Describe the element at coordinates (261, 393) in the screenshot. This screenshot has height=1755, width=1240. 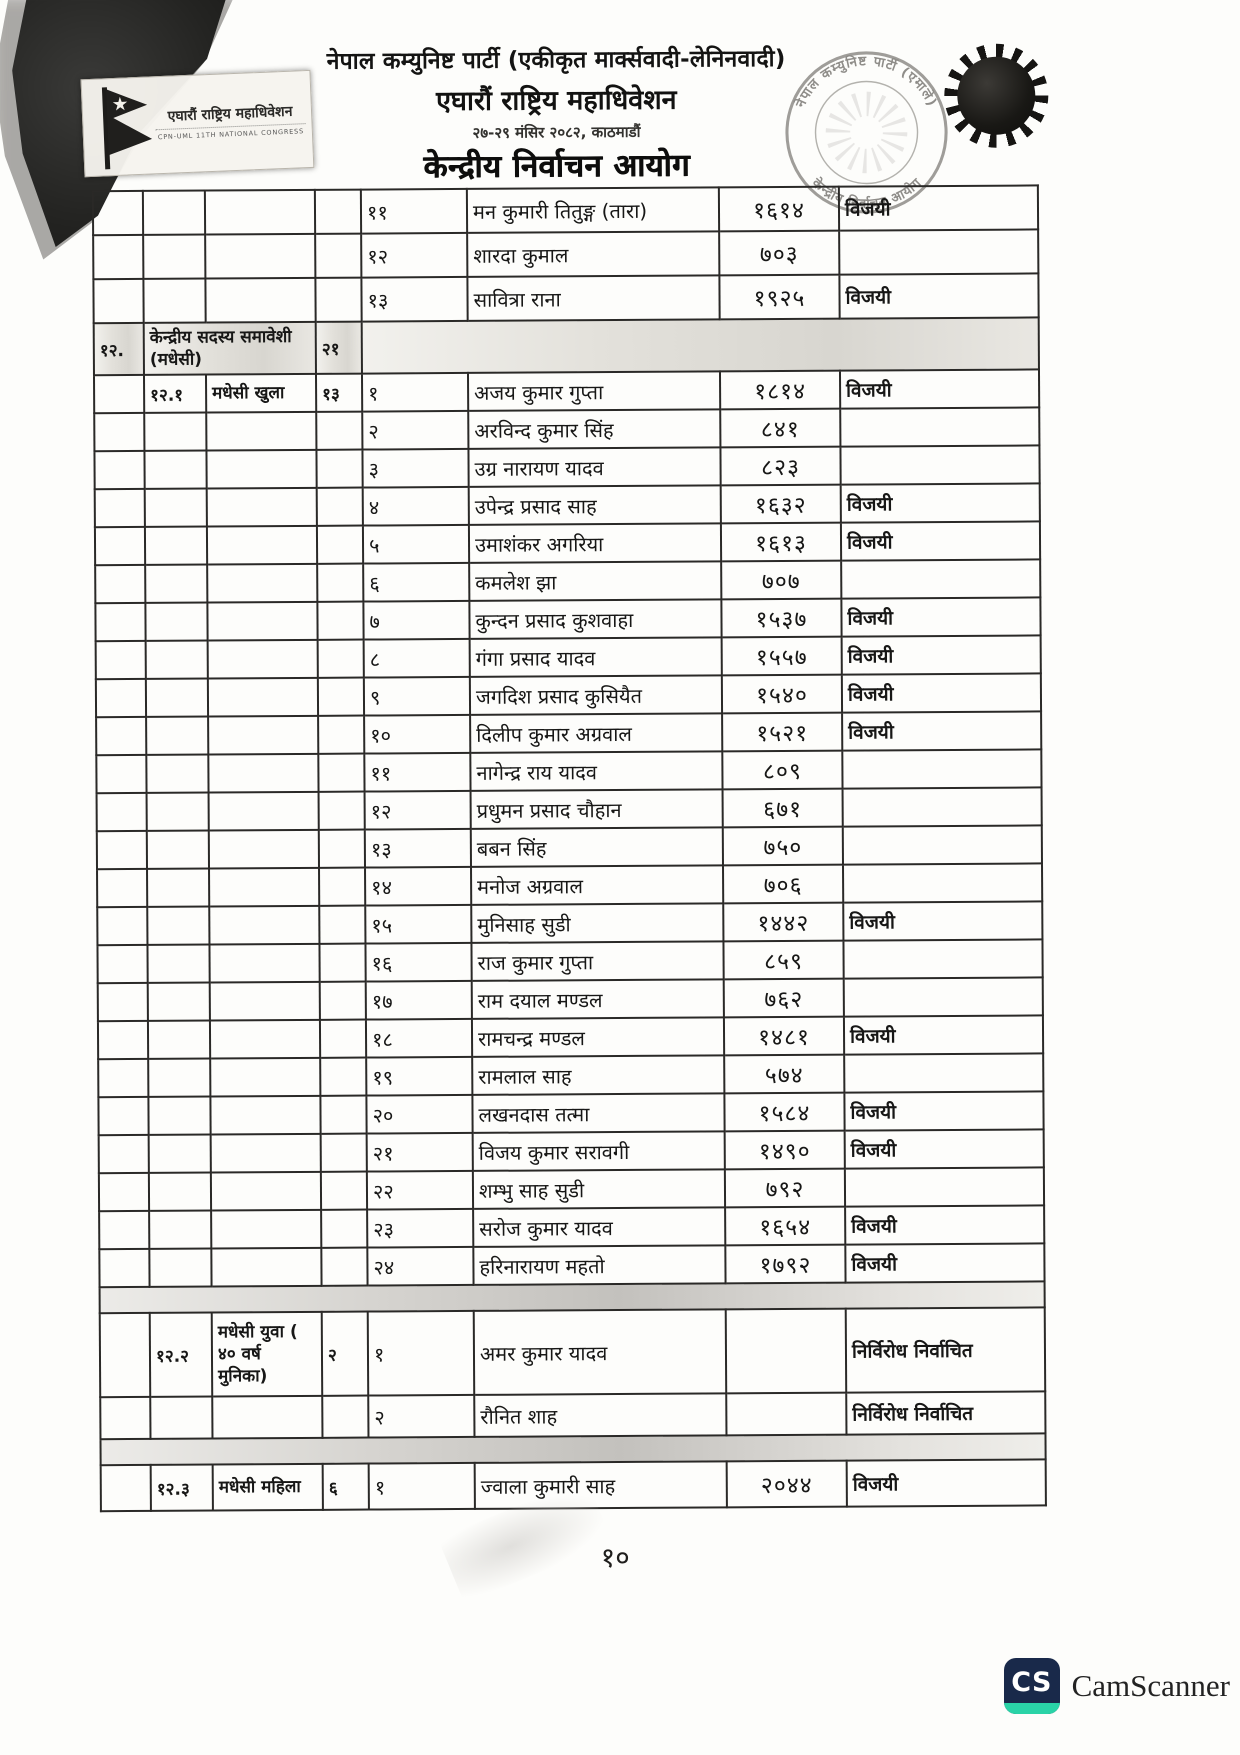
I see `cell-cat: मधेसी खुला` at that location.